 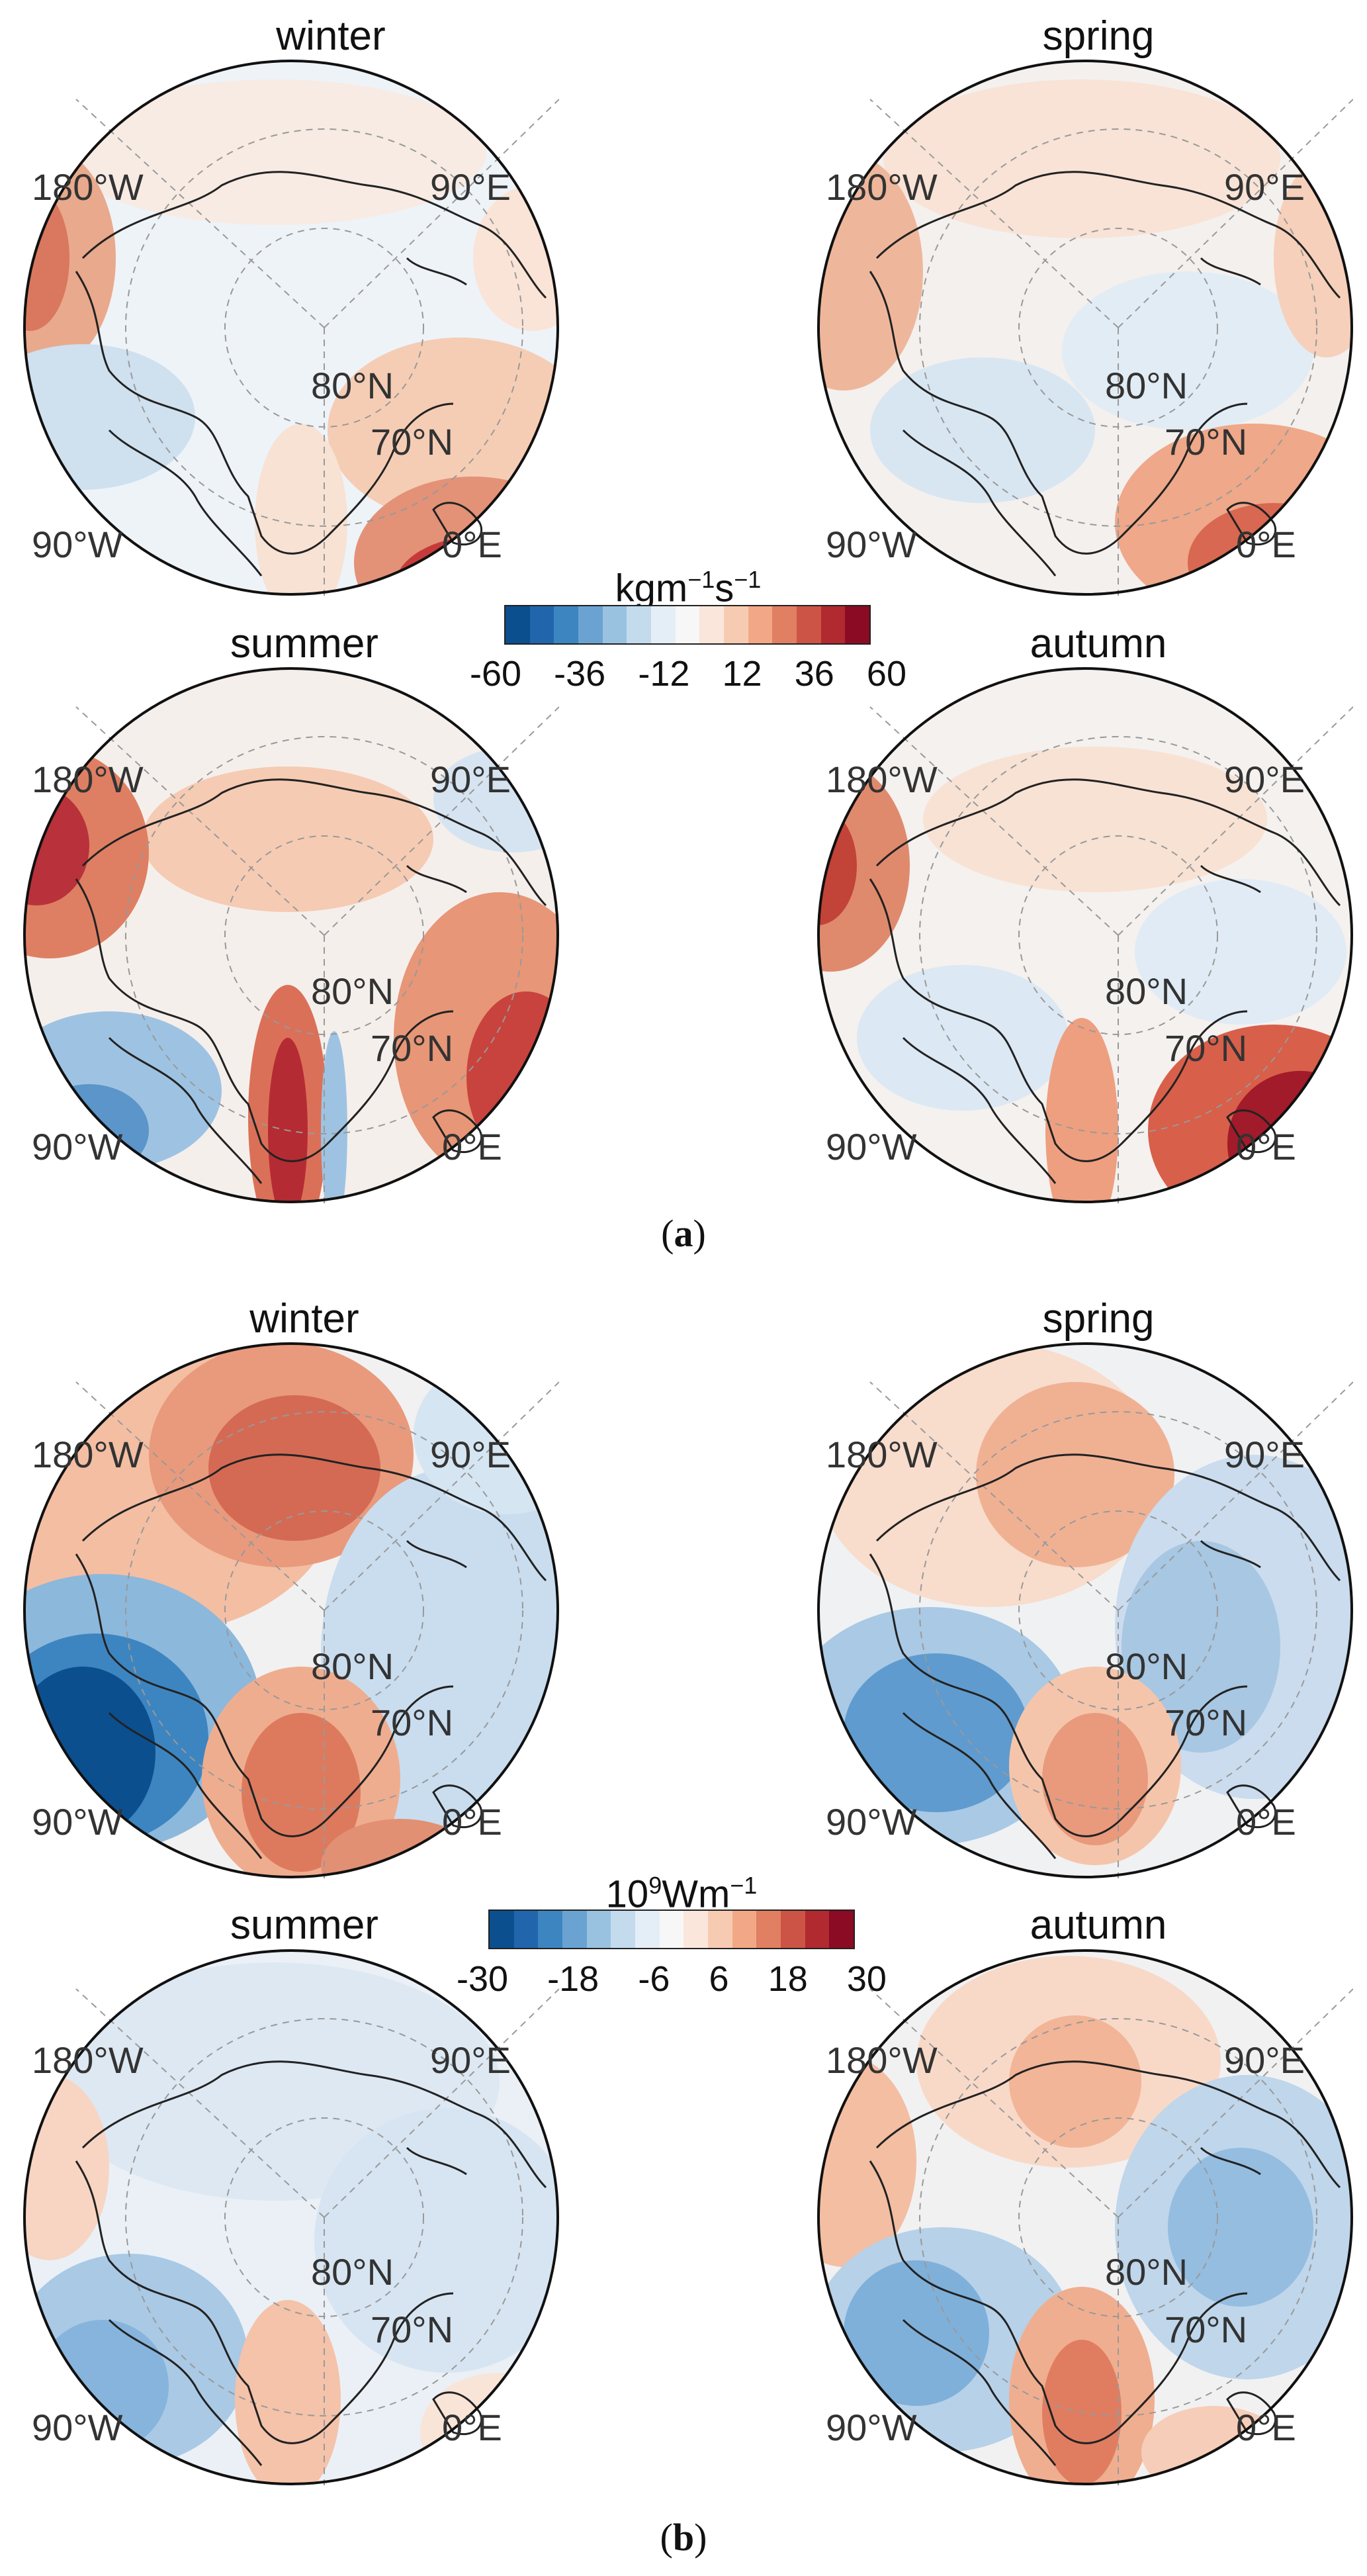 I want to click on subfigure-label-a: (a), so click(x=683, y=1233).